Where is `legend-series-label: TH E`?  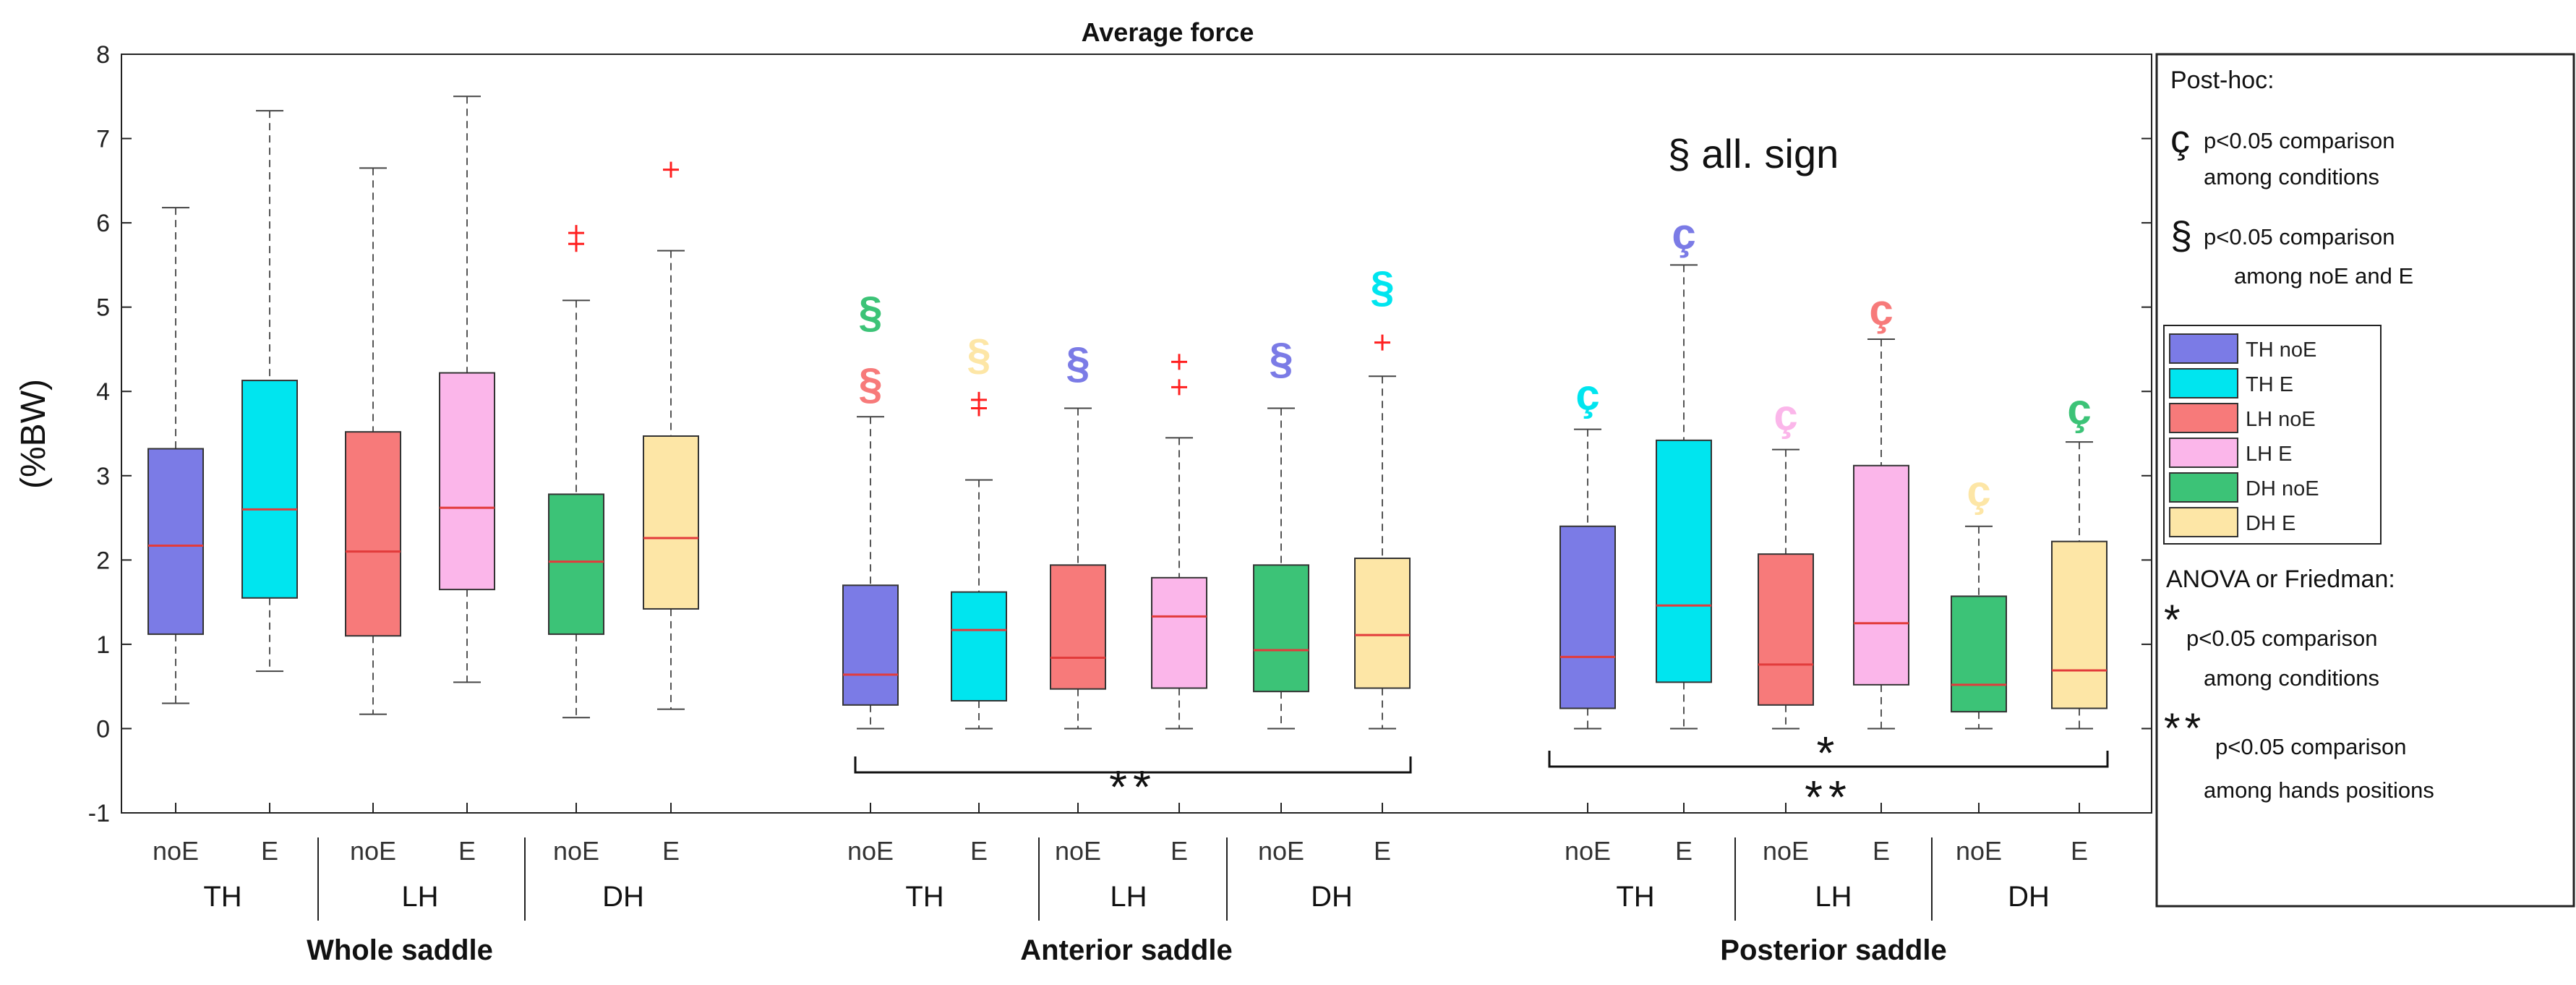 legend-series-label: TH E is located at coordinates (2269, 384).